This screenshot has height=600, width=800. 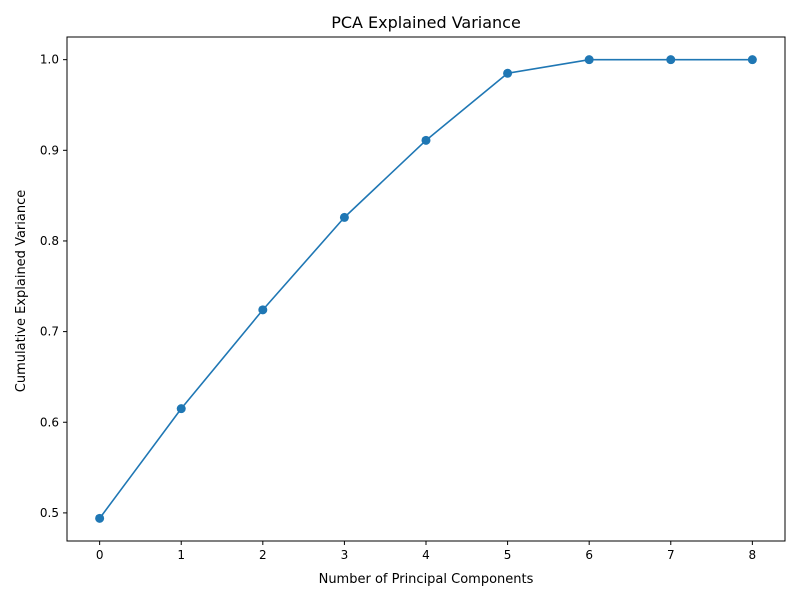 What do you see at coordinates (181, 555) in the screenshot?
I see `x-tick-label: 1` at bounding box center [181, 555].